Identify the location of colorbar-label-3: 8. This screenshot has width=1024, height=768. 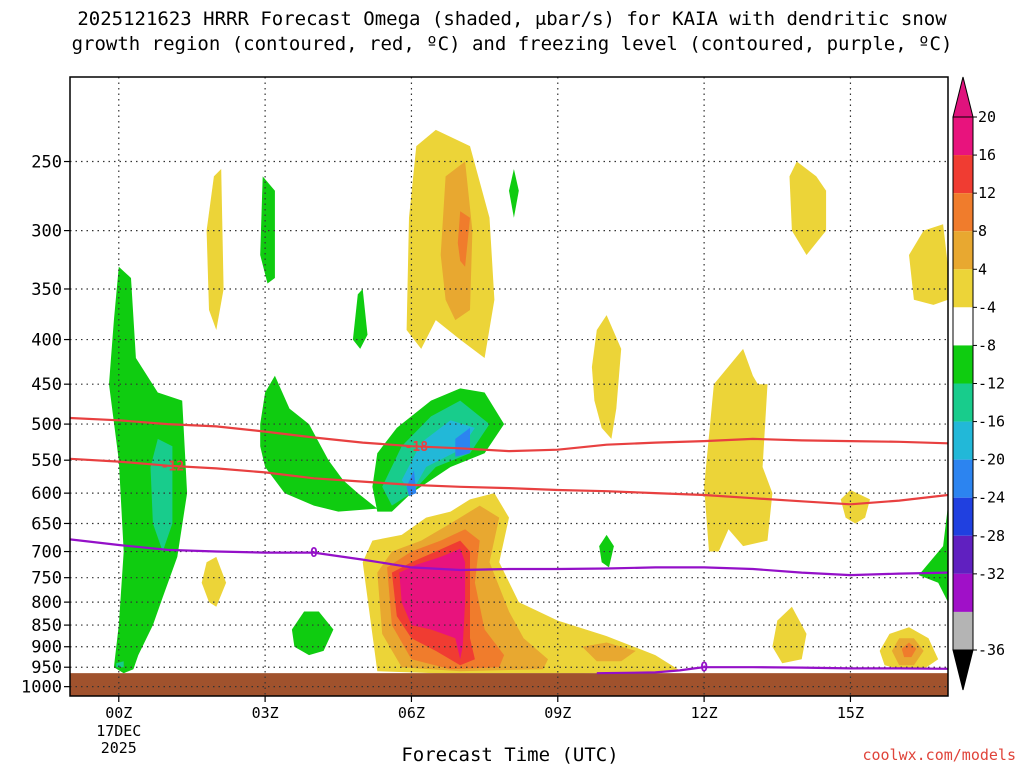
(982, 231).